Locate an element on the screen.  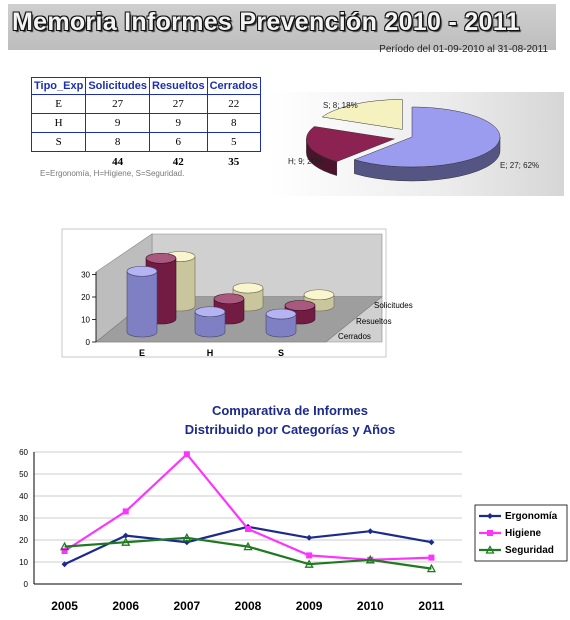
table-row: H 9 9 8 is located at coordinates (145, 123).